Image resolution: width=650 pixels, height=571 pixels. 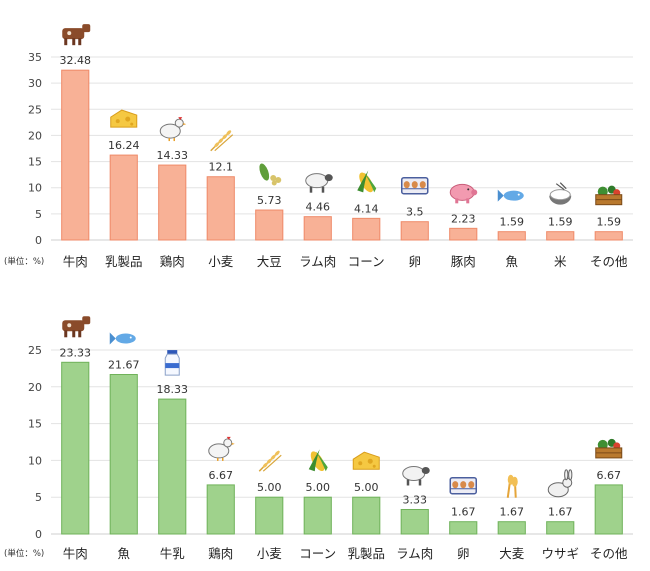 I want to click on bar-group: 4.46 ラム肉, so click(x=317, y=221).